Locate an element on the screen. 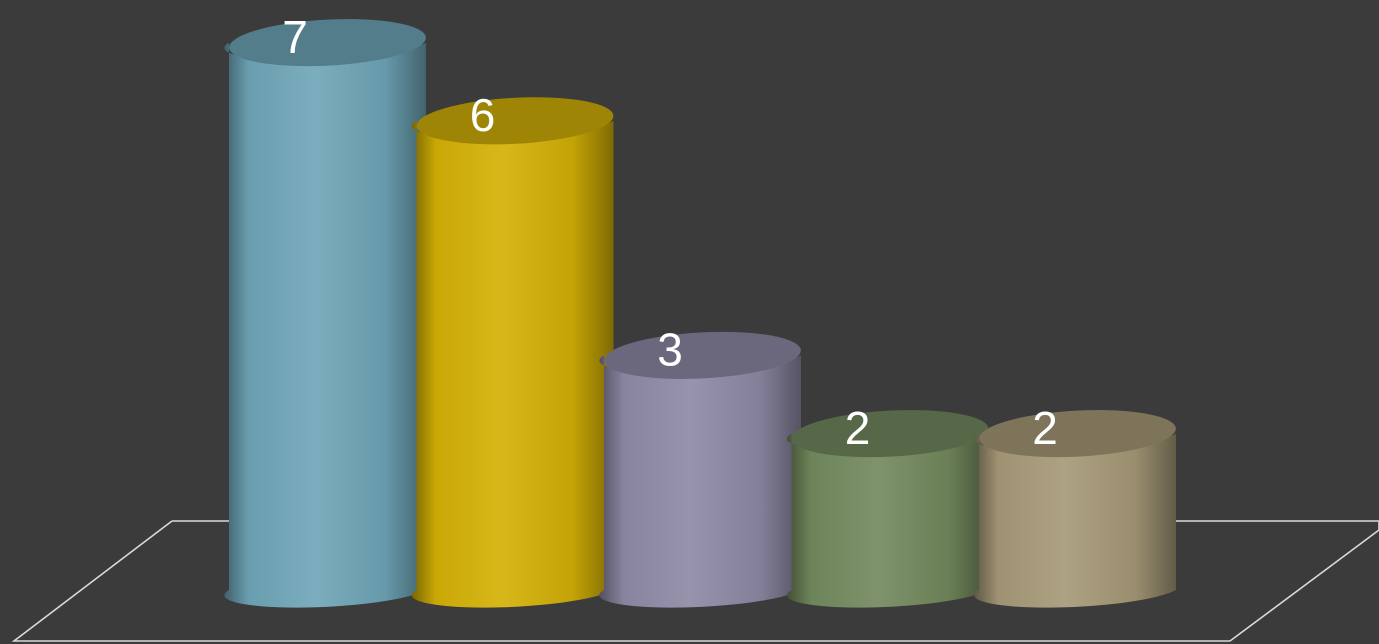 This screenshot has width=1379, height=644. data-label: 3 is located at coordinates (670, 350).